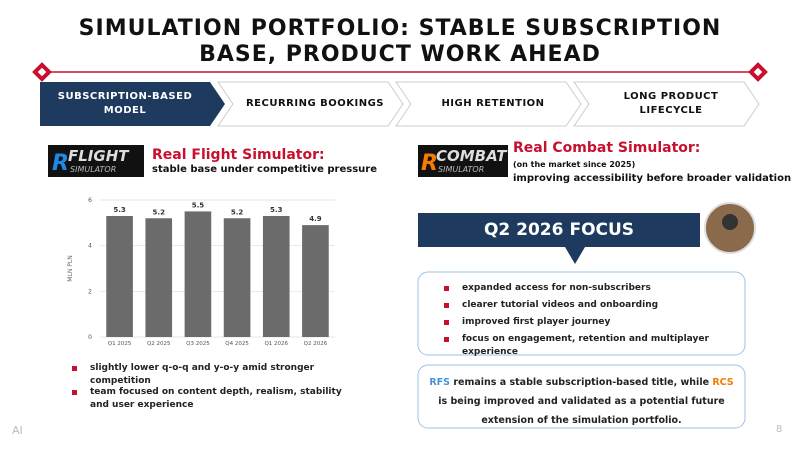 The image size is (800, 450). What do you see at coordinates (70, 268) in the screenshot?
I see `y-axis-label: MLN PLN` at bounding box center [70, 268].